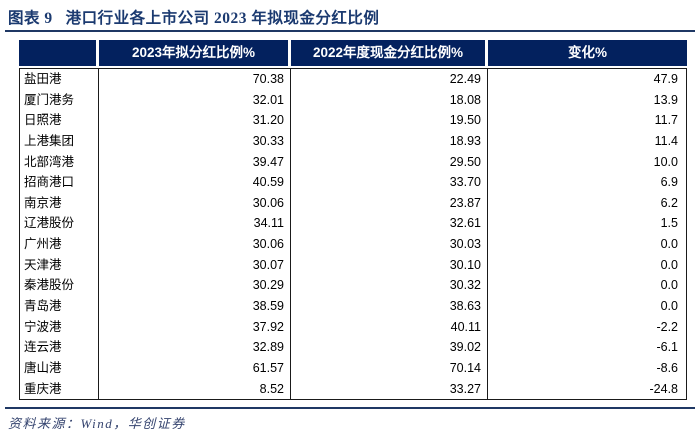 The width and height of the screenshot is (700, 435). Describe the element at coordinates (389, 368) in the screenshot. I see `value-cell: 70.14` at that location.